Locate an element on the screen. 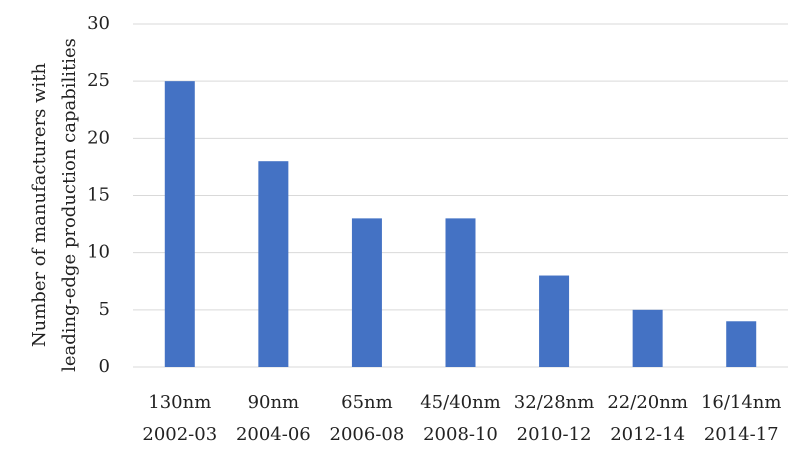 The height and width of the screenshot is (450, 800). x-tick-label: 2002-03 is located at coordinates (179, 434).